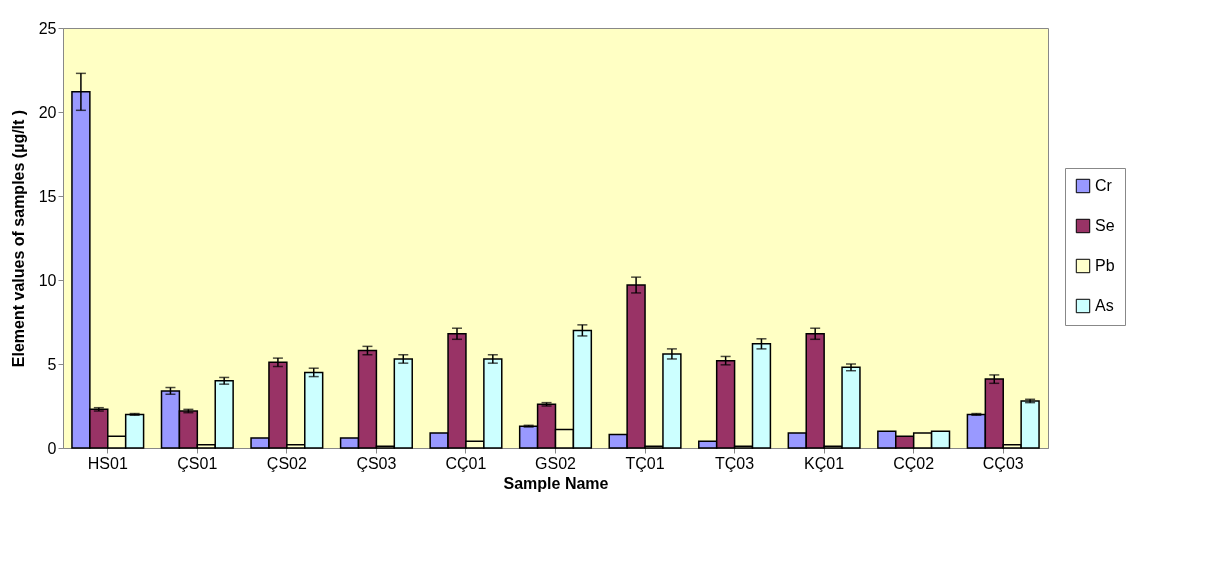  What do you see at coordinates (18, 238) in the screenshot?
I see `y-axis-title: Element values of samples (µg/lt )` at bounding box center [18, 238].